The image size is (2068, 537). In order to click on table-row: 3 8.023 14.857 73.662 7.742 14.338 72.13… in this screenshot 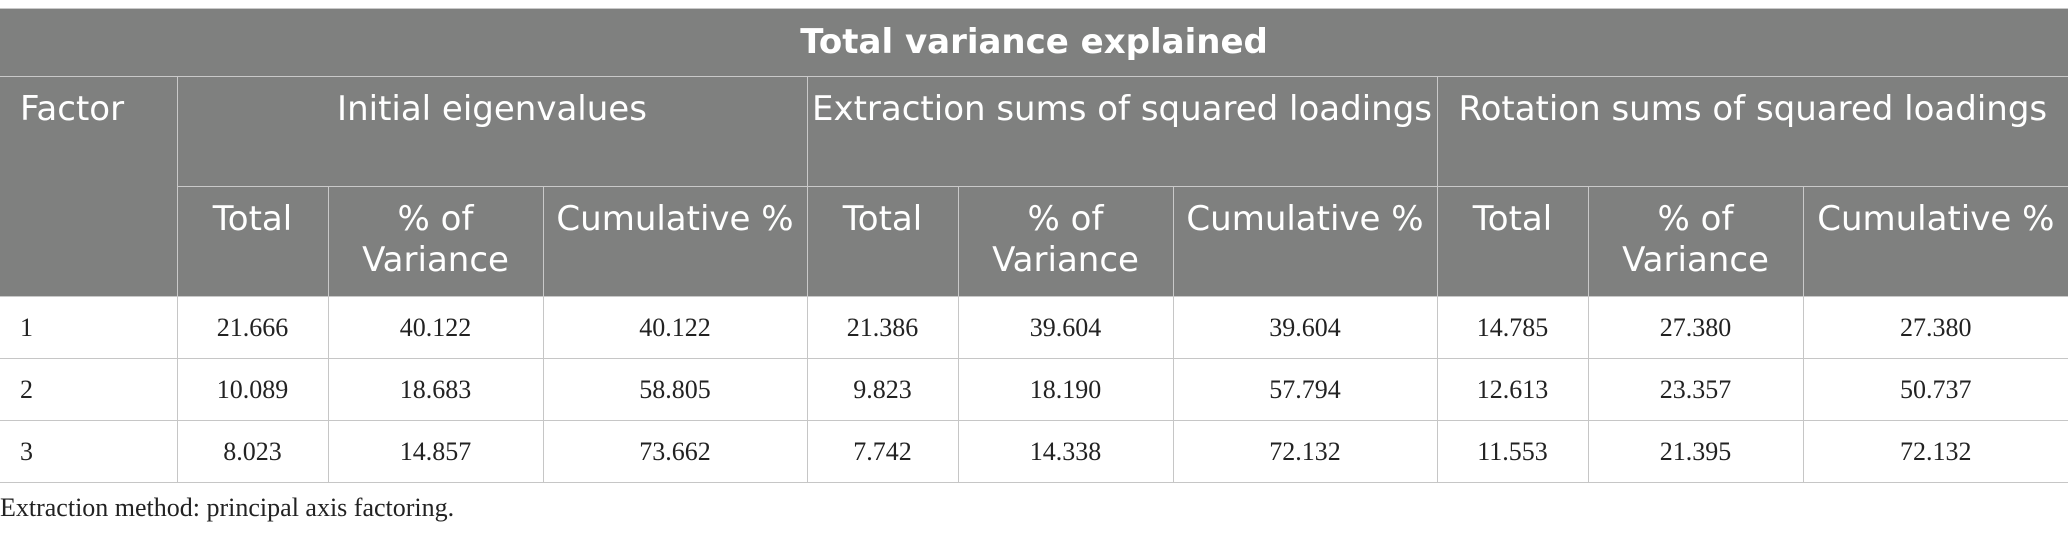, I will do `click(1034, 451)`.